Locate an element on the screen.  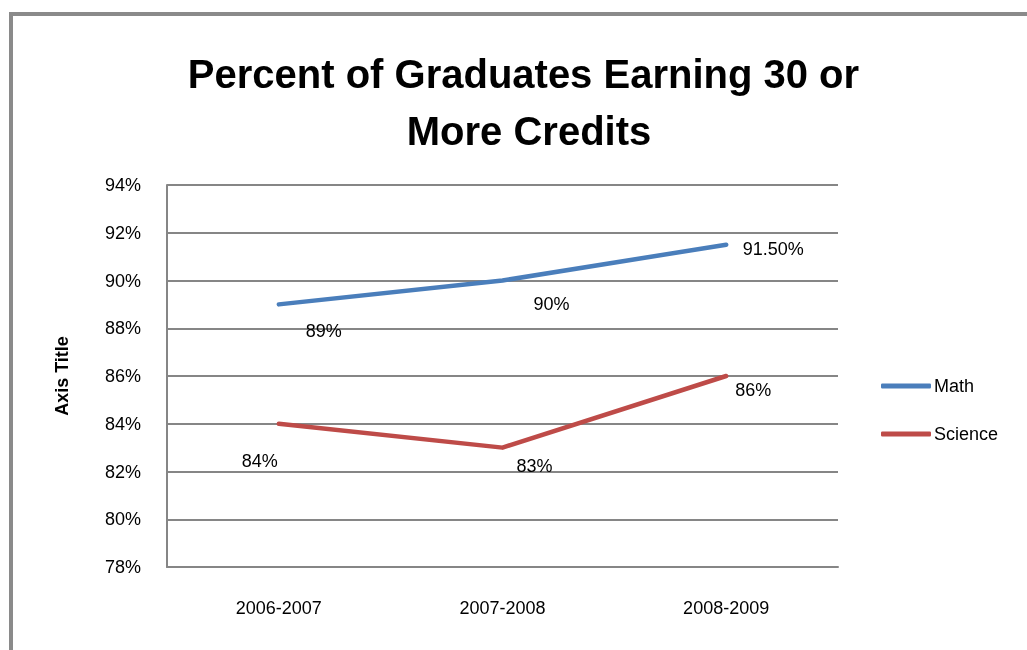
data-label: 90% is located at coordinates (551, 303).